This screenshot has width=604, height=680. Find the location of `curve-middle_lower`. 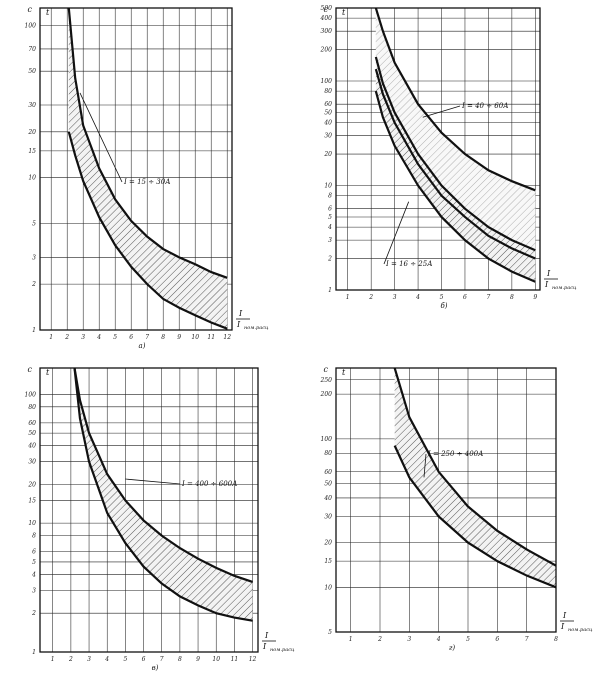

curve-middle_lower is located at coordinates (455, 164).